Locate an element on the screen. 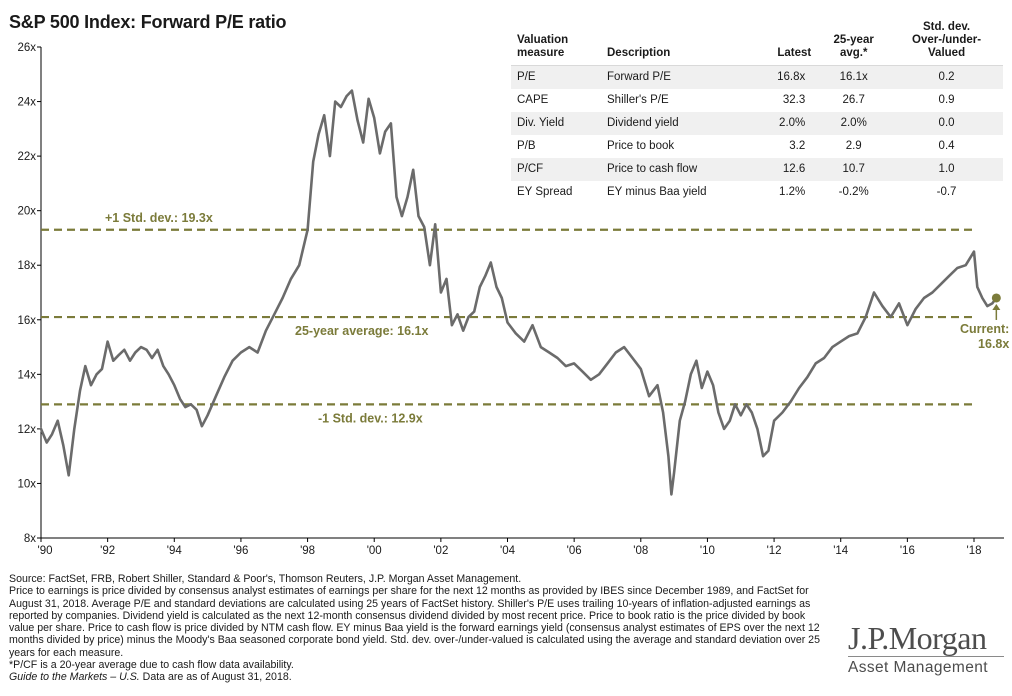 The height and width of the screenshot is (696, 1012). x-tick-label: '98 is located at coordinates (307, 551).